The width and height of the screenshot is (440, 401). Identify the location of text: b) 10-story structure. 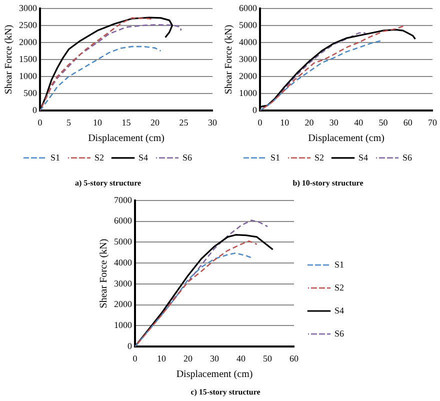
(328, 183).